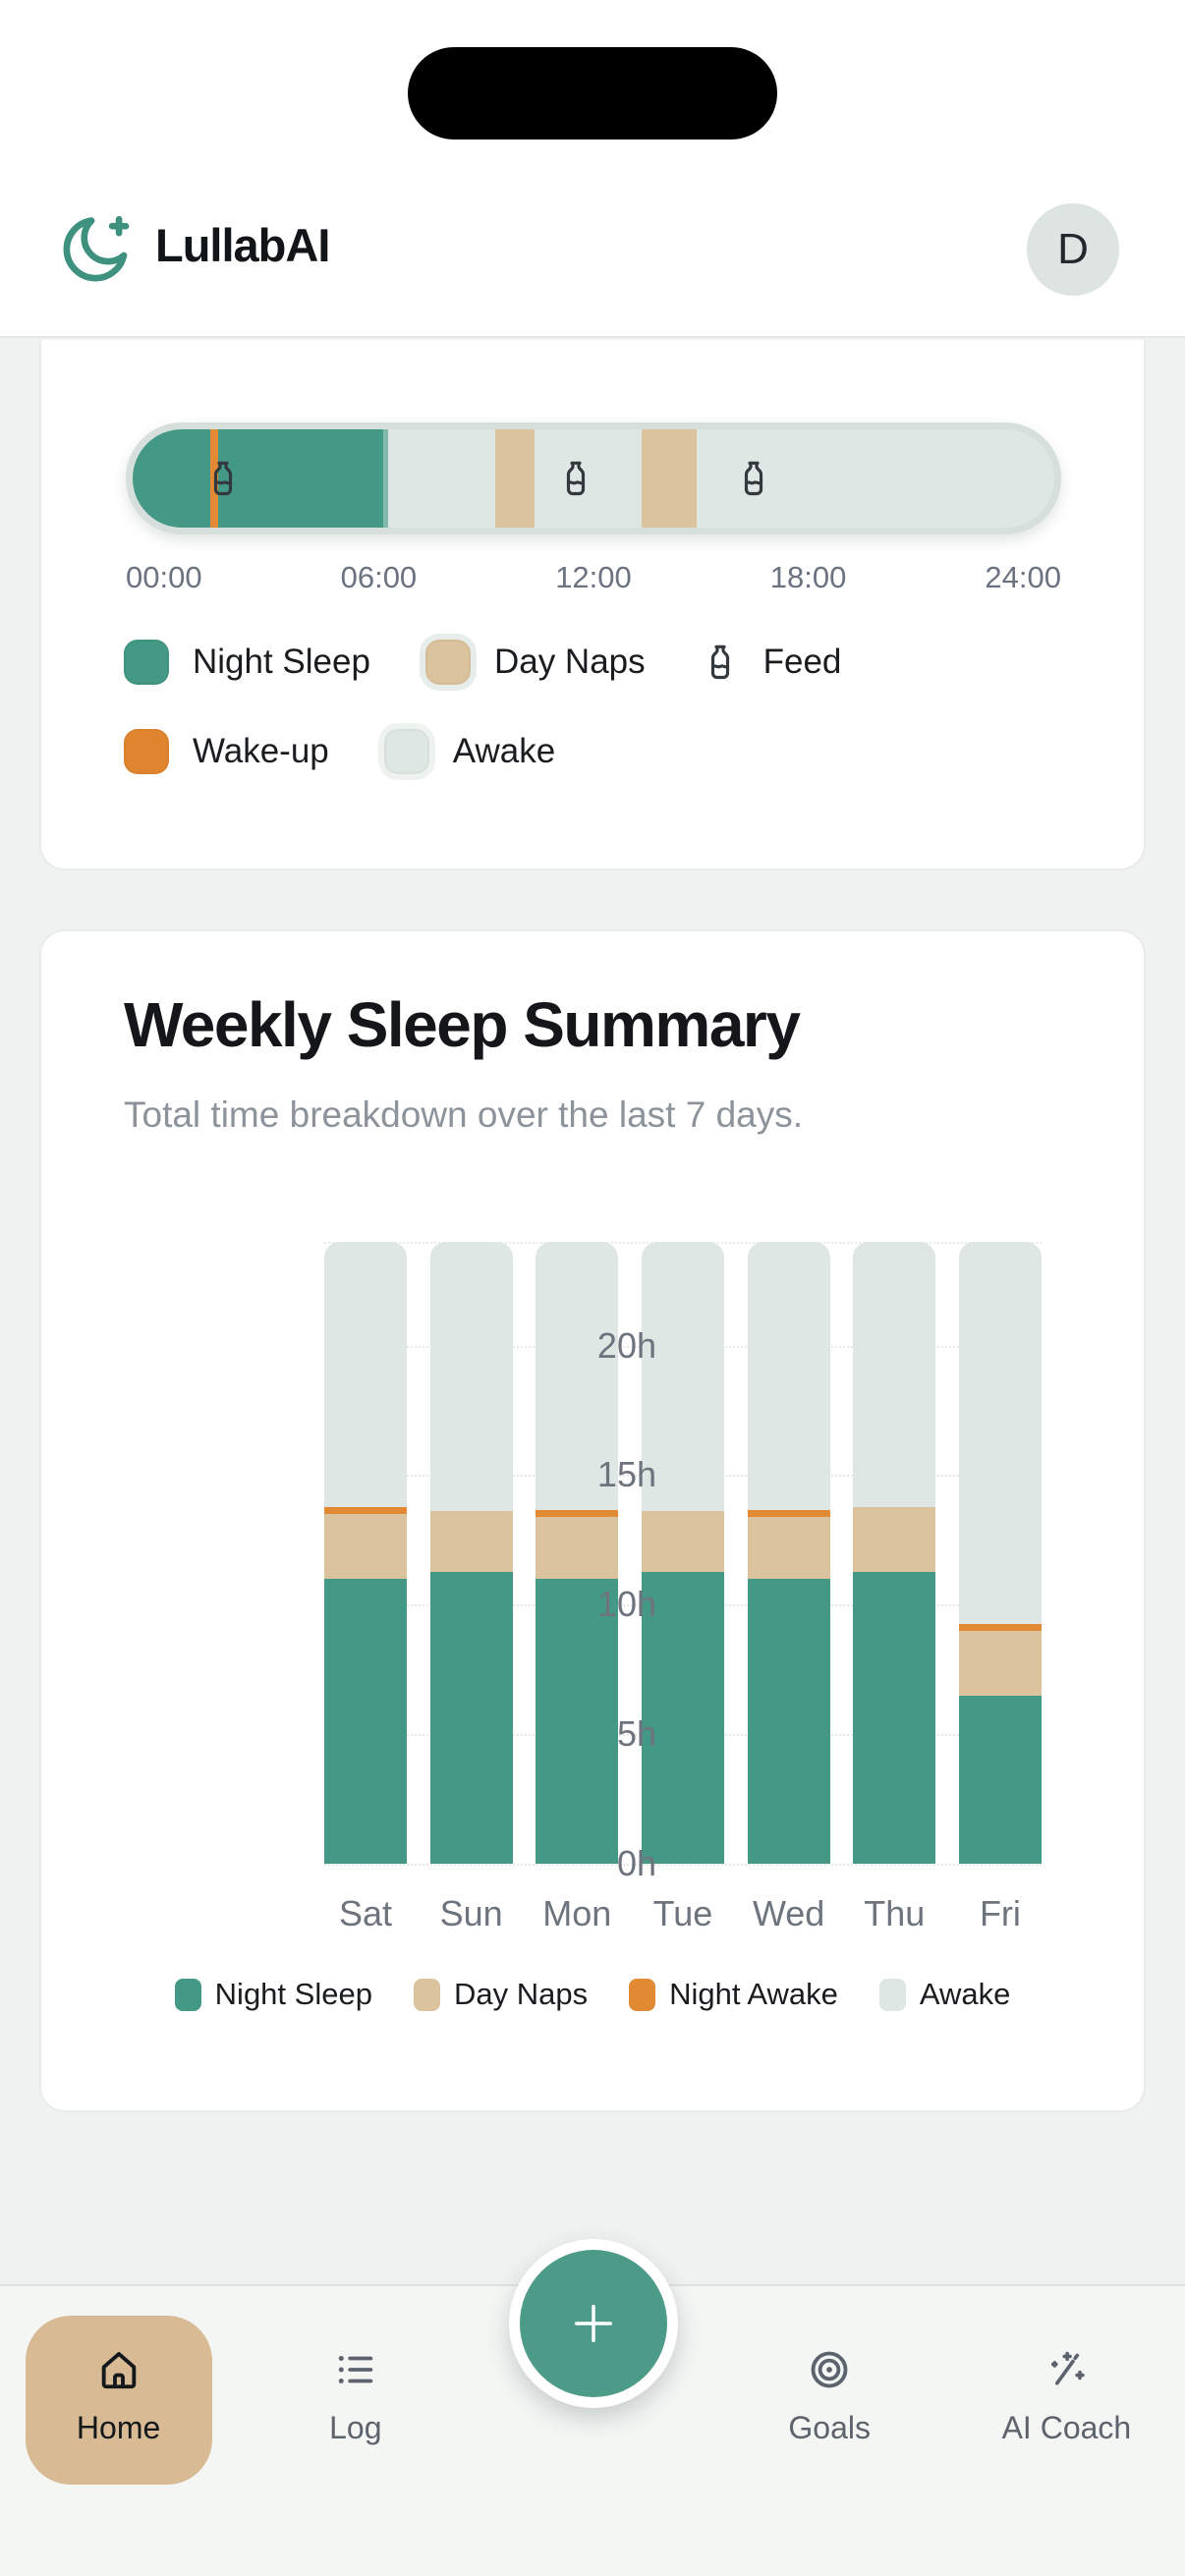 Image resolution: width=1185 pixels, height=2576 pixels. What do you see at coordinates (592, 2431) in the screenshot?
I see `bottom-nav-grid: Home Log Goals` at bounding box center [592, 2431].